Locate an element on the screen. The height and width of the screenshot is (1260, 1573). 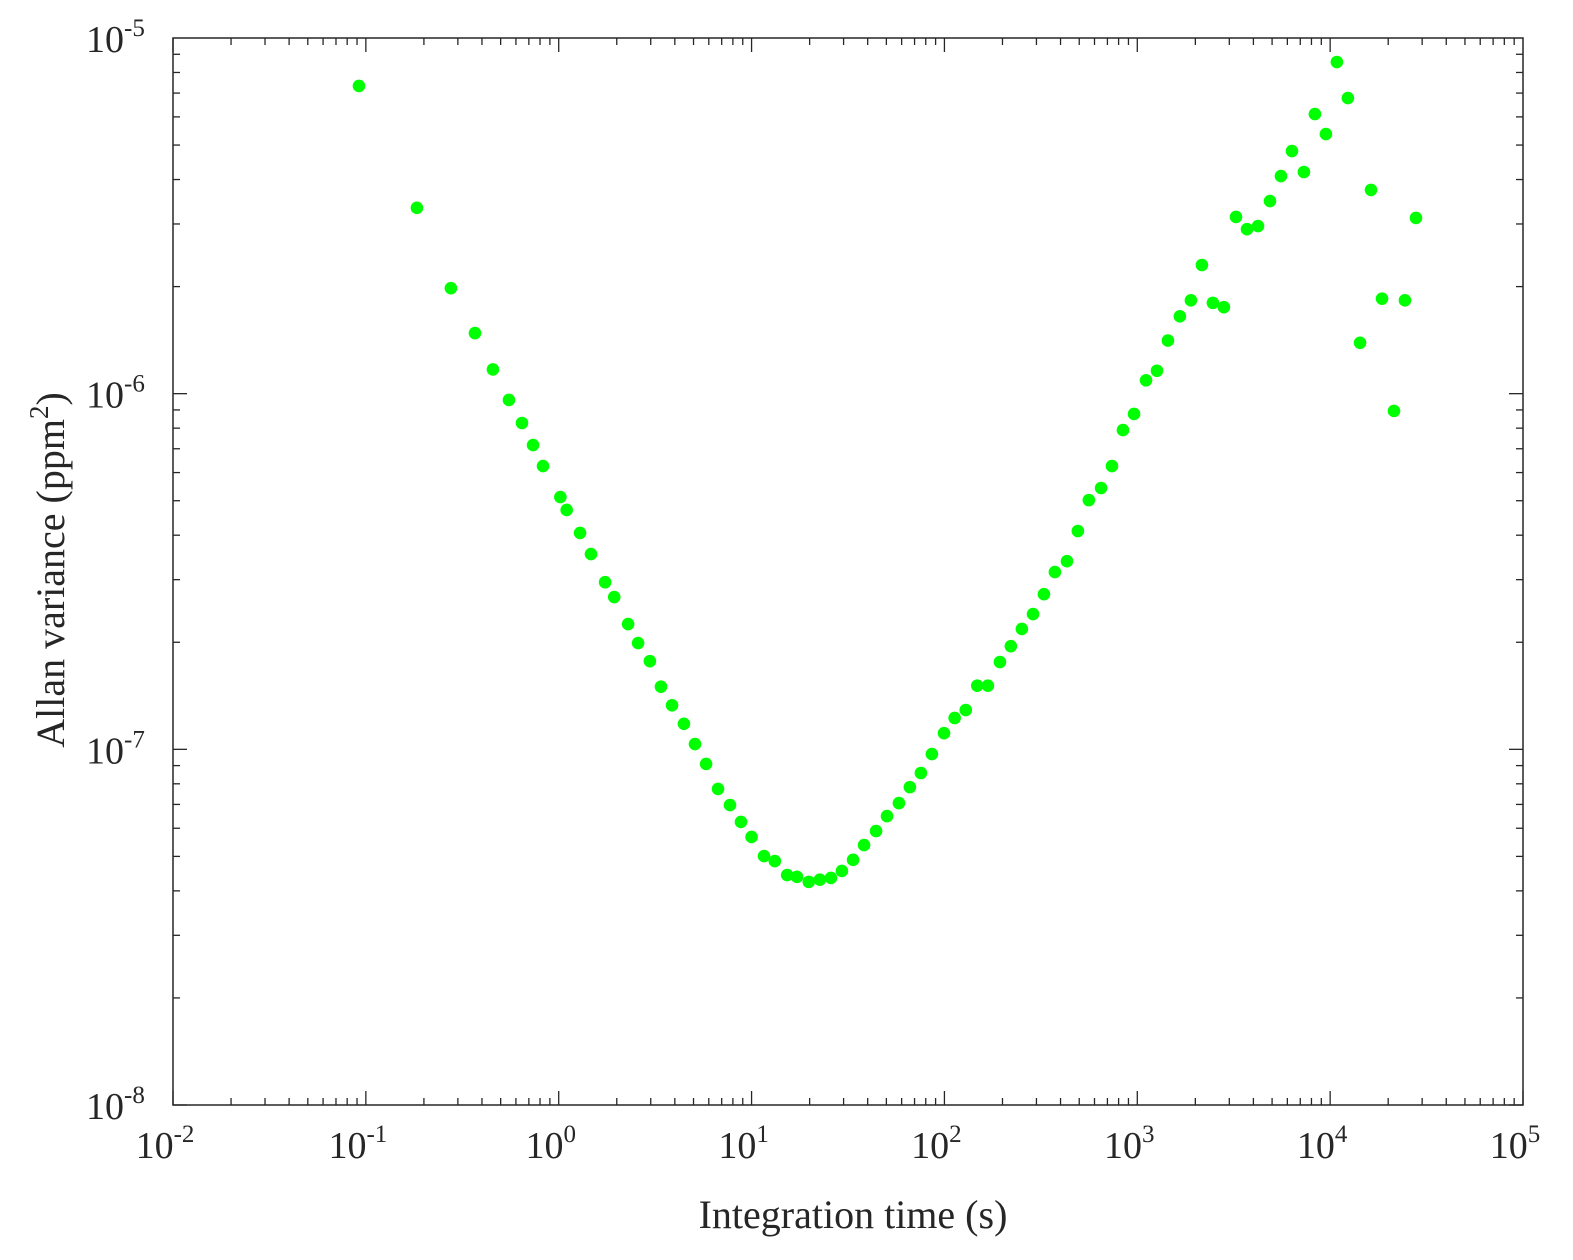
x-tick-label: 10⁵ is located at coordinates (1515, 1144).